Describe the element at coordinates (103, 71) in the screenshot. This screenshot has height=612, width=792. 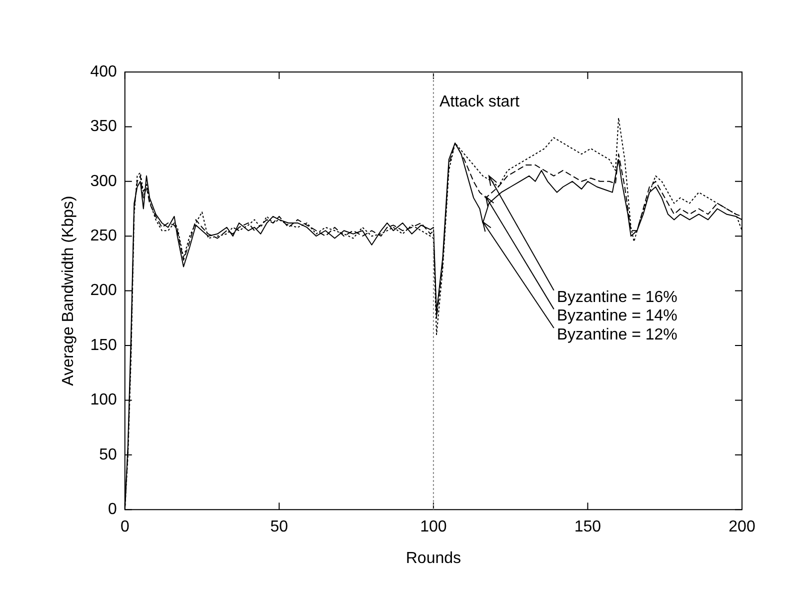
I see `y-tick-label: 400` at that location.